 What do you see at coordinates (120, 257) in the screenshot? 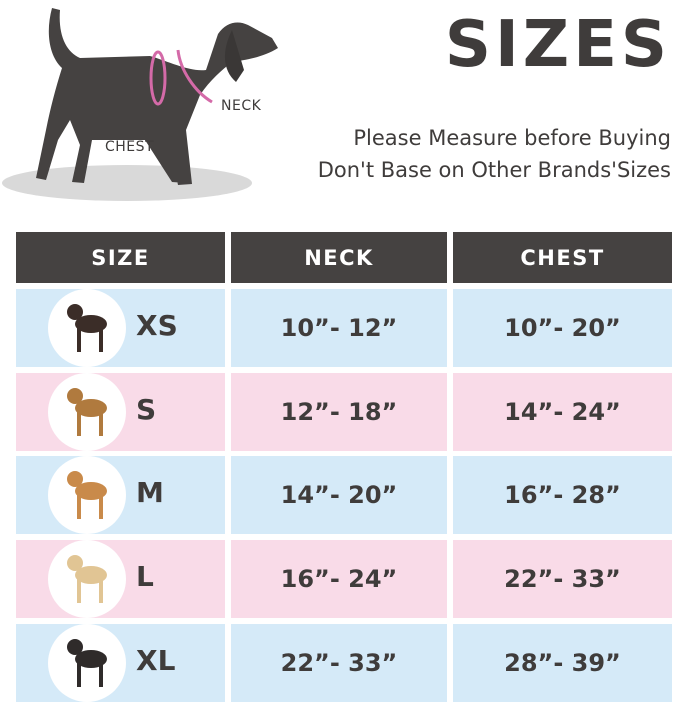
I see `header-size: SIZE` at bounding box center [120, 257].